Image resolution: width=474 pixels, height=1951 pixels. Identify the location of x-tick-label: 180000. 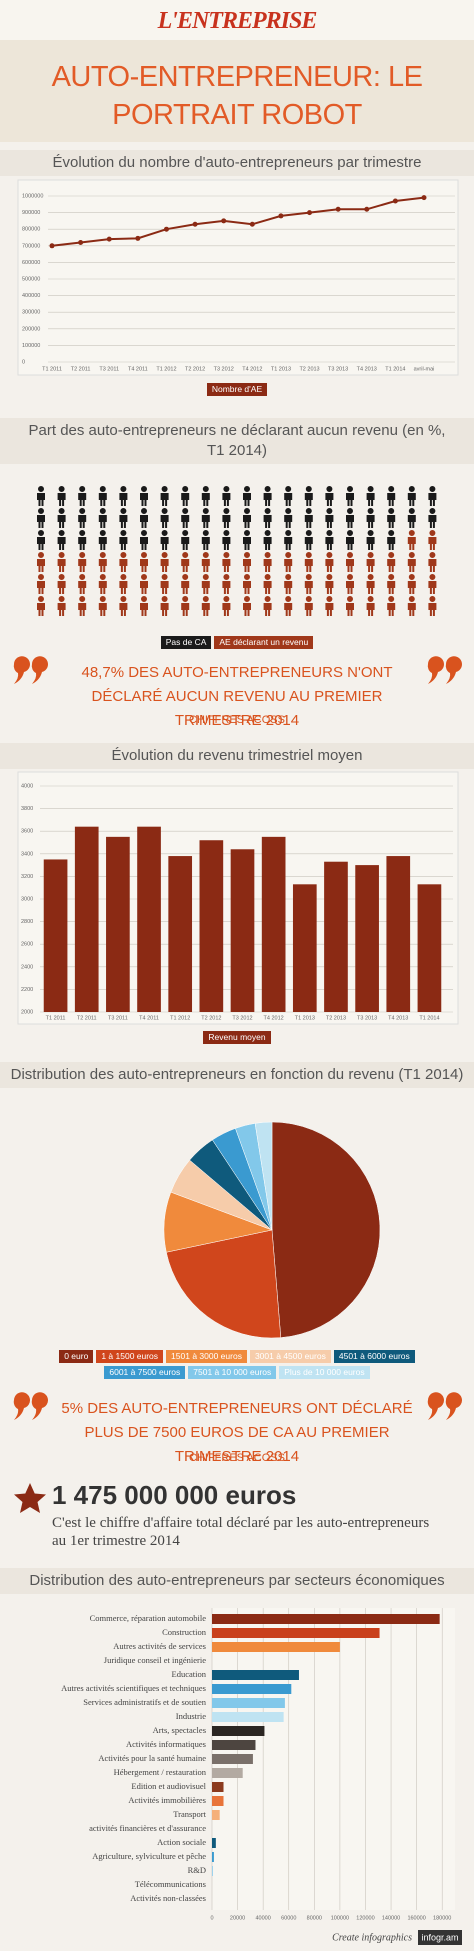
(442, 1918).